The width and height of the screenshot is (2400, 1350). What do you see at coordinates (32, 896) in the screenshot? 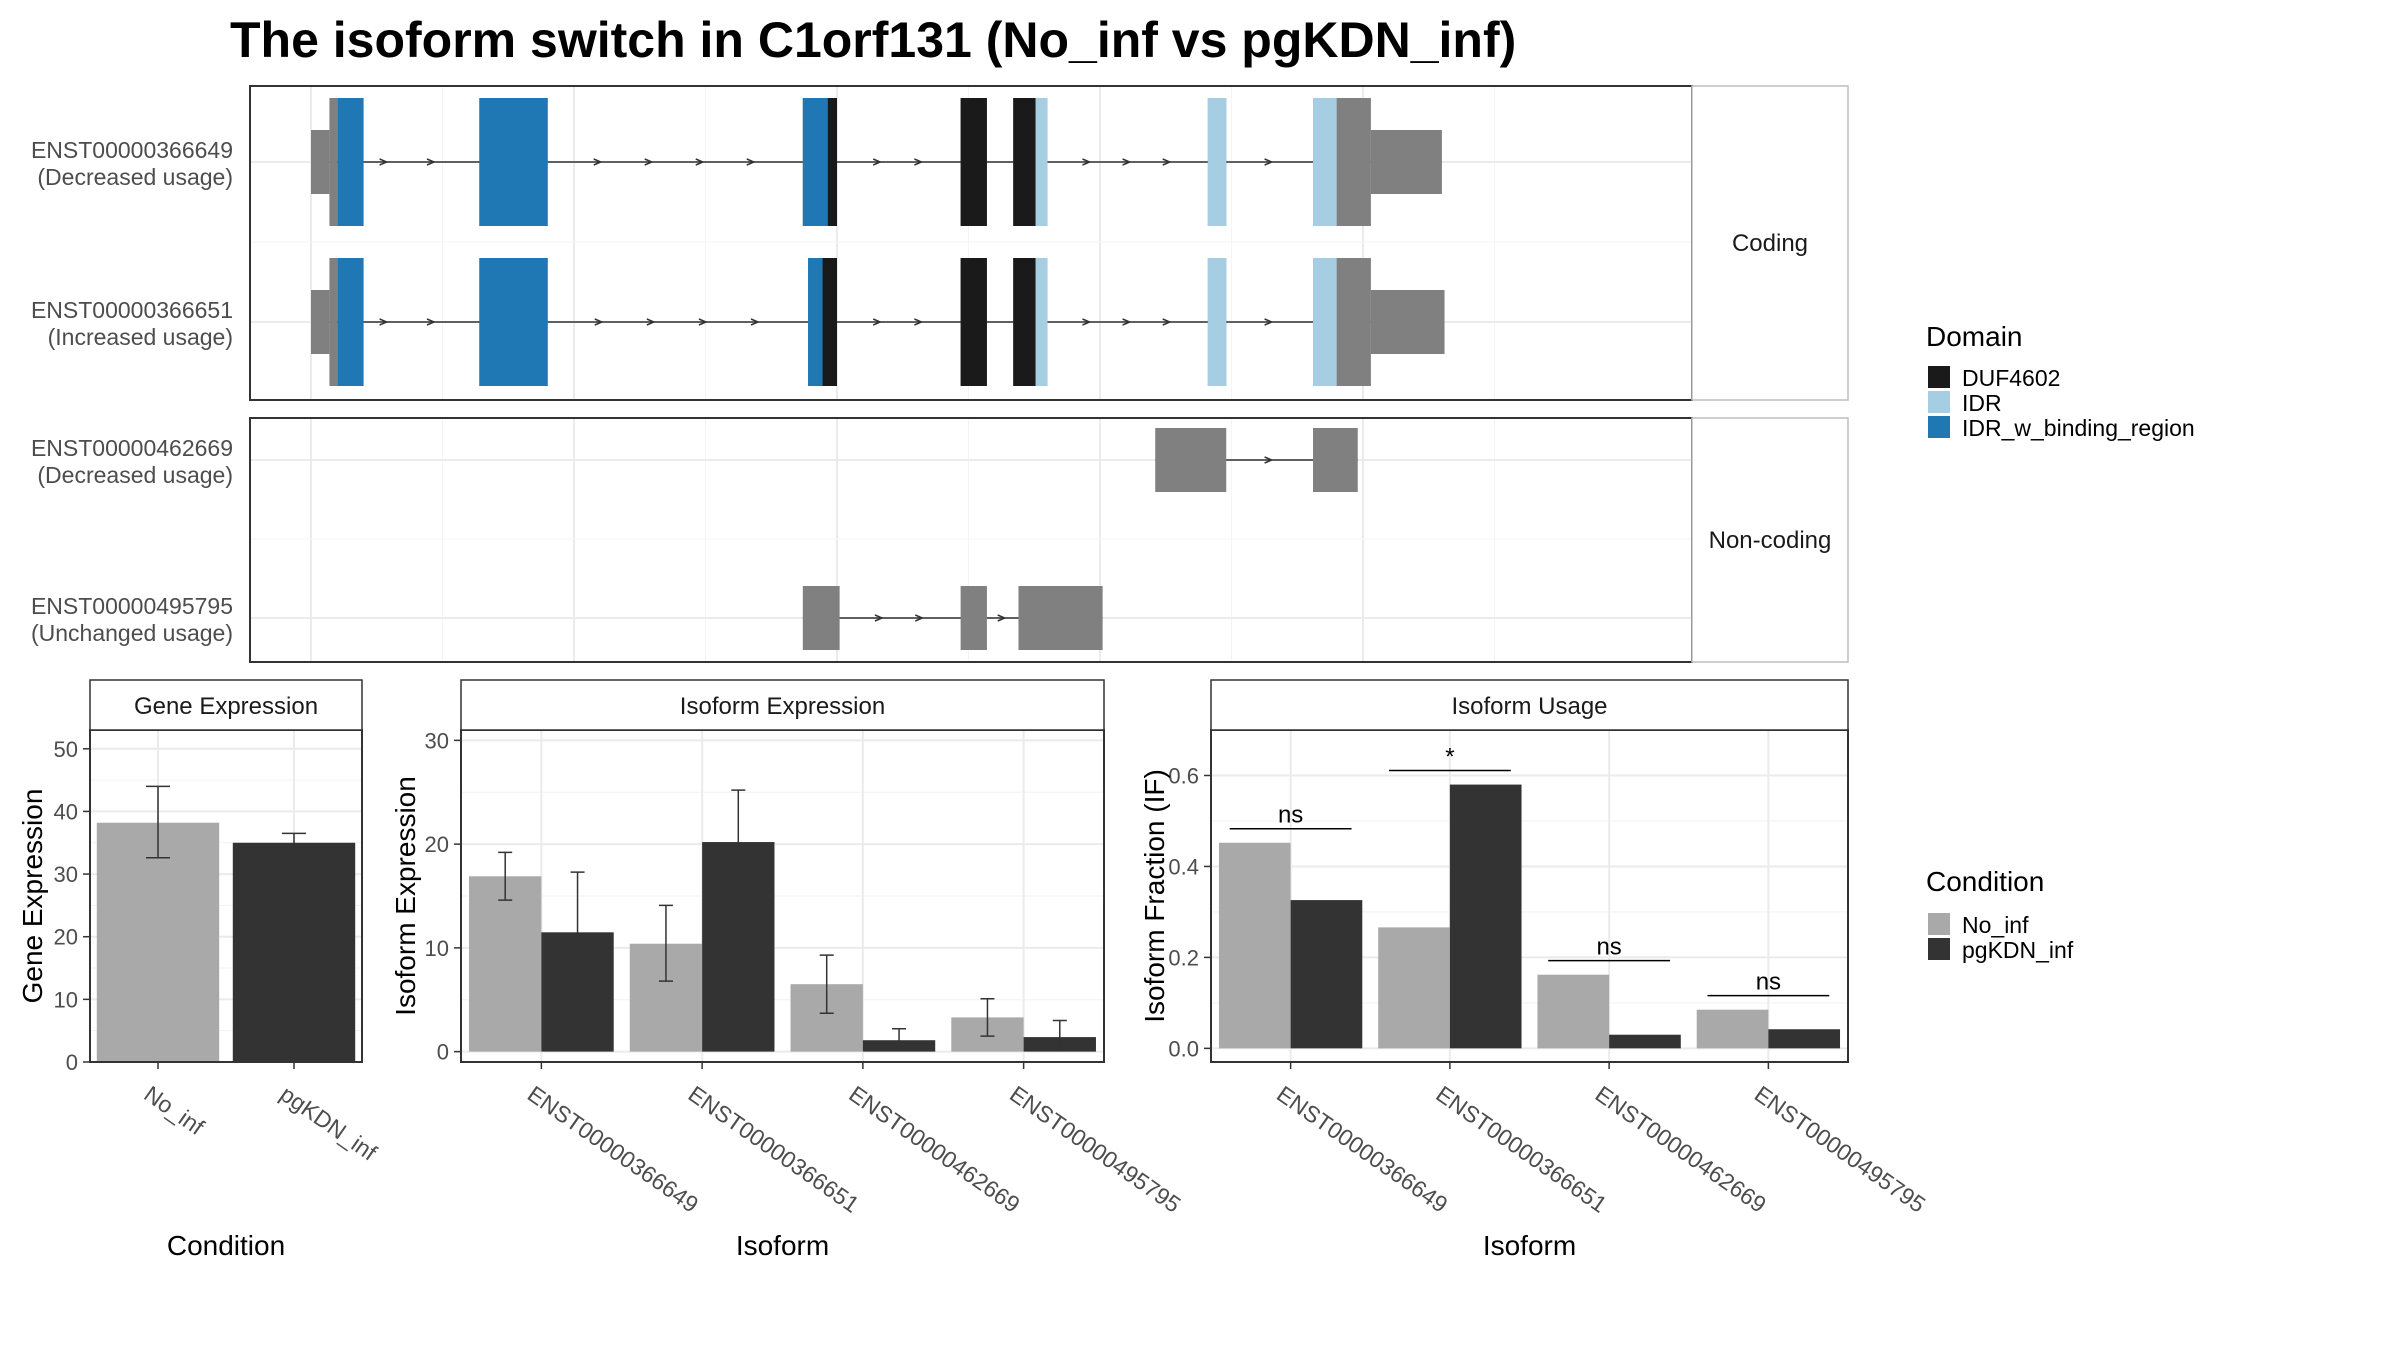
I see `gene-expression-ylabel: Gene Expression` at bounding box center [32, 896].